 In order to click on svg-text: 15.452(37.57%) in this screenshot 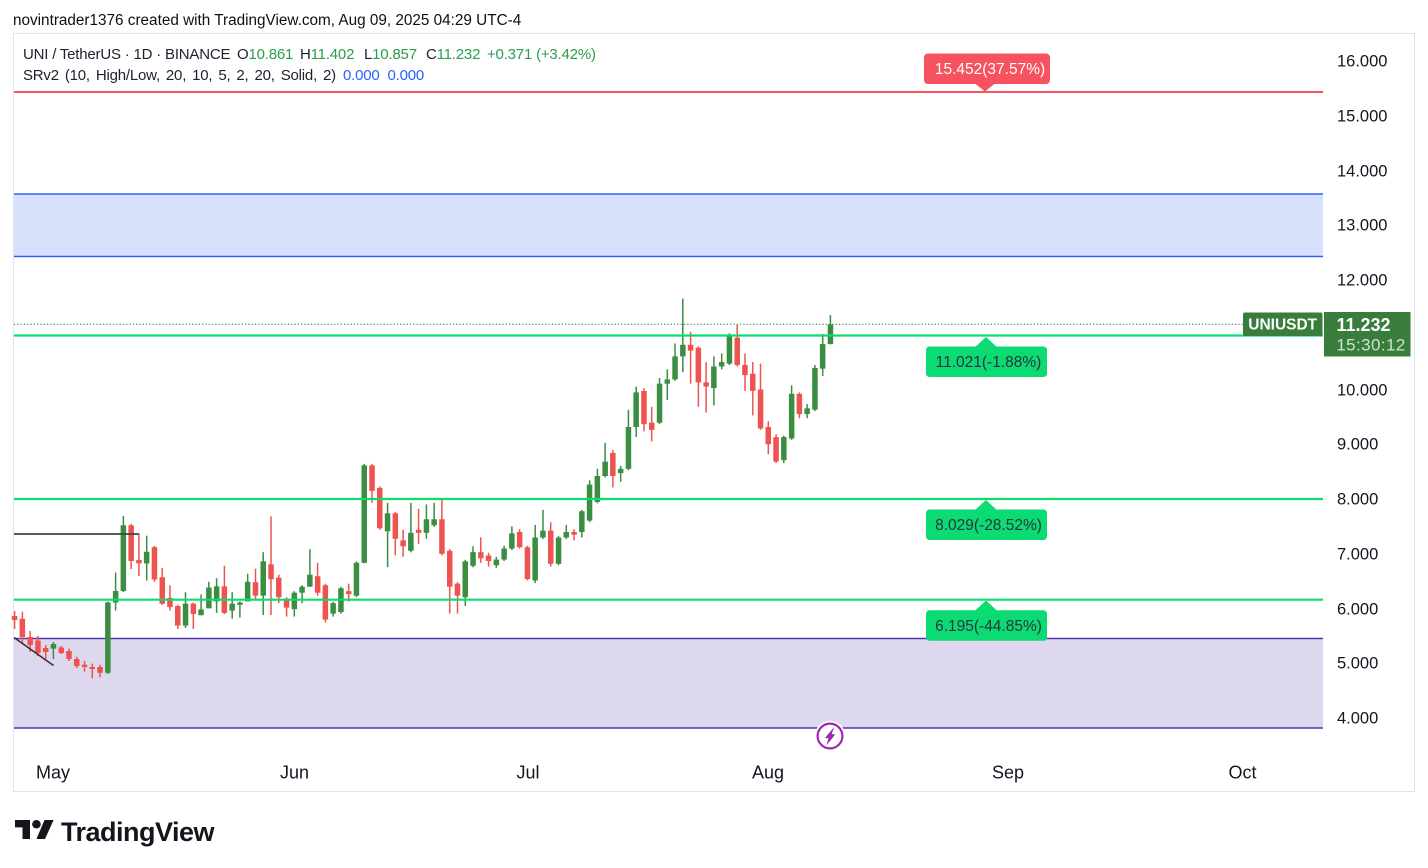, I will do `click(990, 69)`.